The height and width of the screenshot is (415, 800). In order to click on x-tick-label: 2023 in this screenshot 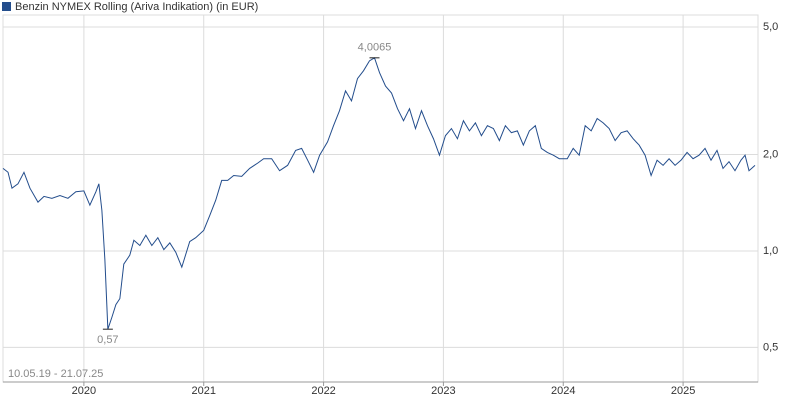, I will do `click(443, 391)`.